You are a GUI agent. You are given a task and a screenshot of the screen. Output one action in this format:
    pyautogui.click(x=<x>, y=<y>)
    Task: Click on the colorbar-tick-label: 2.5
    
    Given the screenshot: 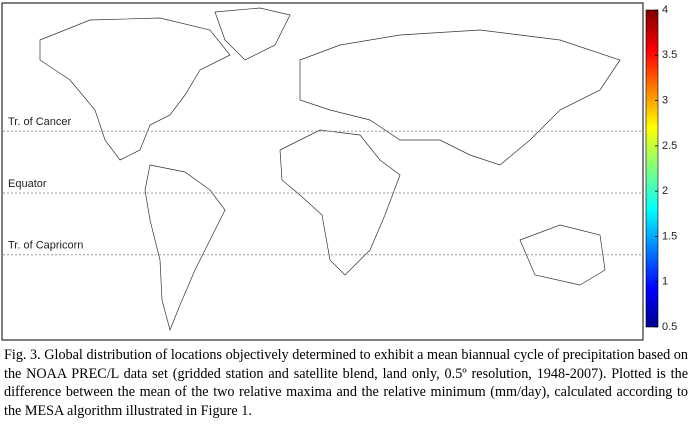 What is the action you would take?
    pyautogui.click(x=669, y=146)
    